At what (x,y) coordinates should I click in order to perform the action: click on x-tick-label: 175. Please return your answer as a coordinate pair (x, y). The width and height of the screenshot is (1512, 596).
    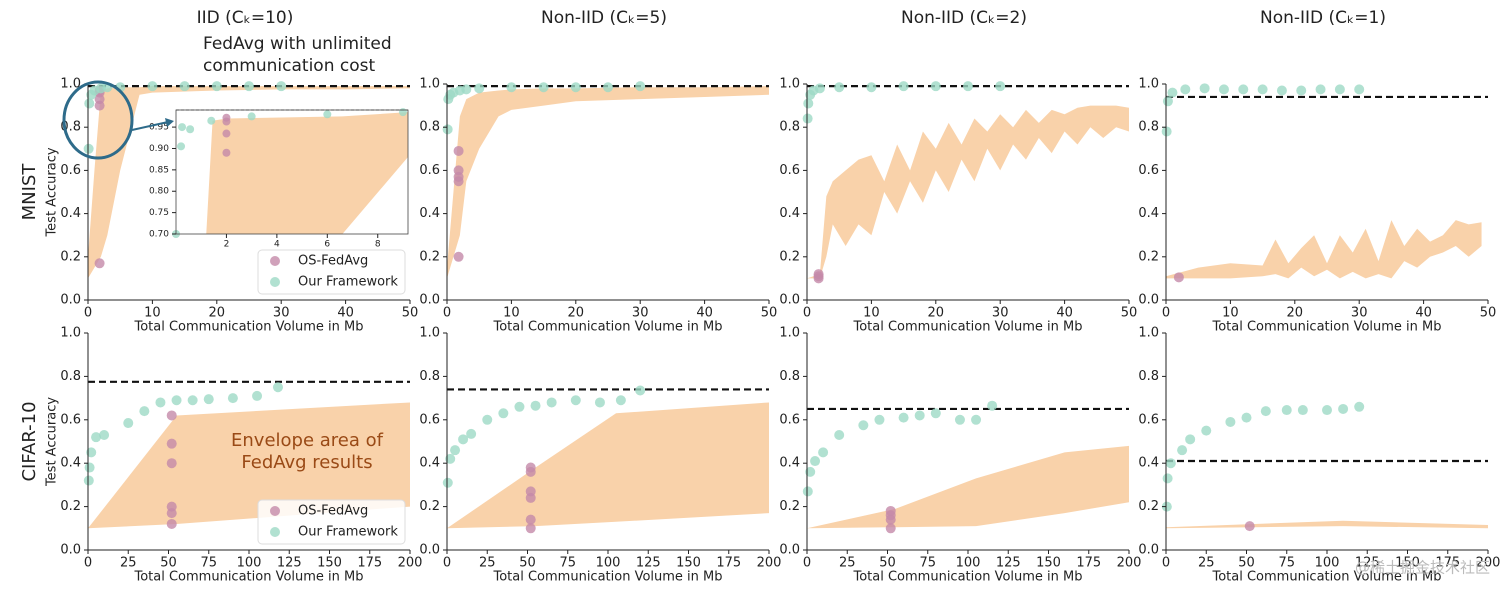
    Looking at the image, I should click on (728, 563).